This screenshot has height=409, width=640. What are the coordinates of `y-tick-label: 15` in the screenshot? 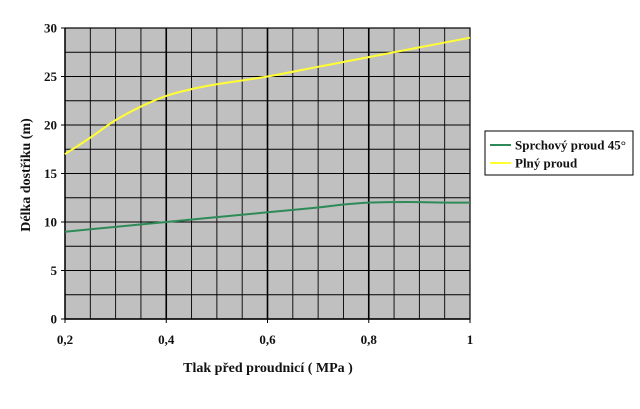 It's located at (51, 173).